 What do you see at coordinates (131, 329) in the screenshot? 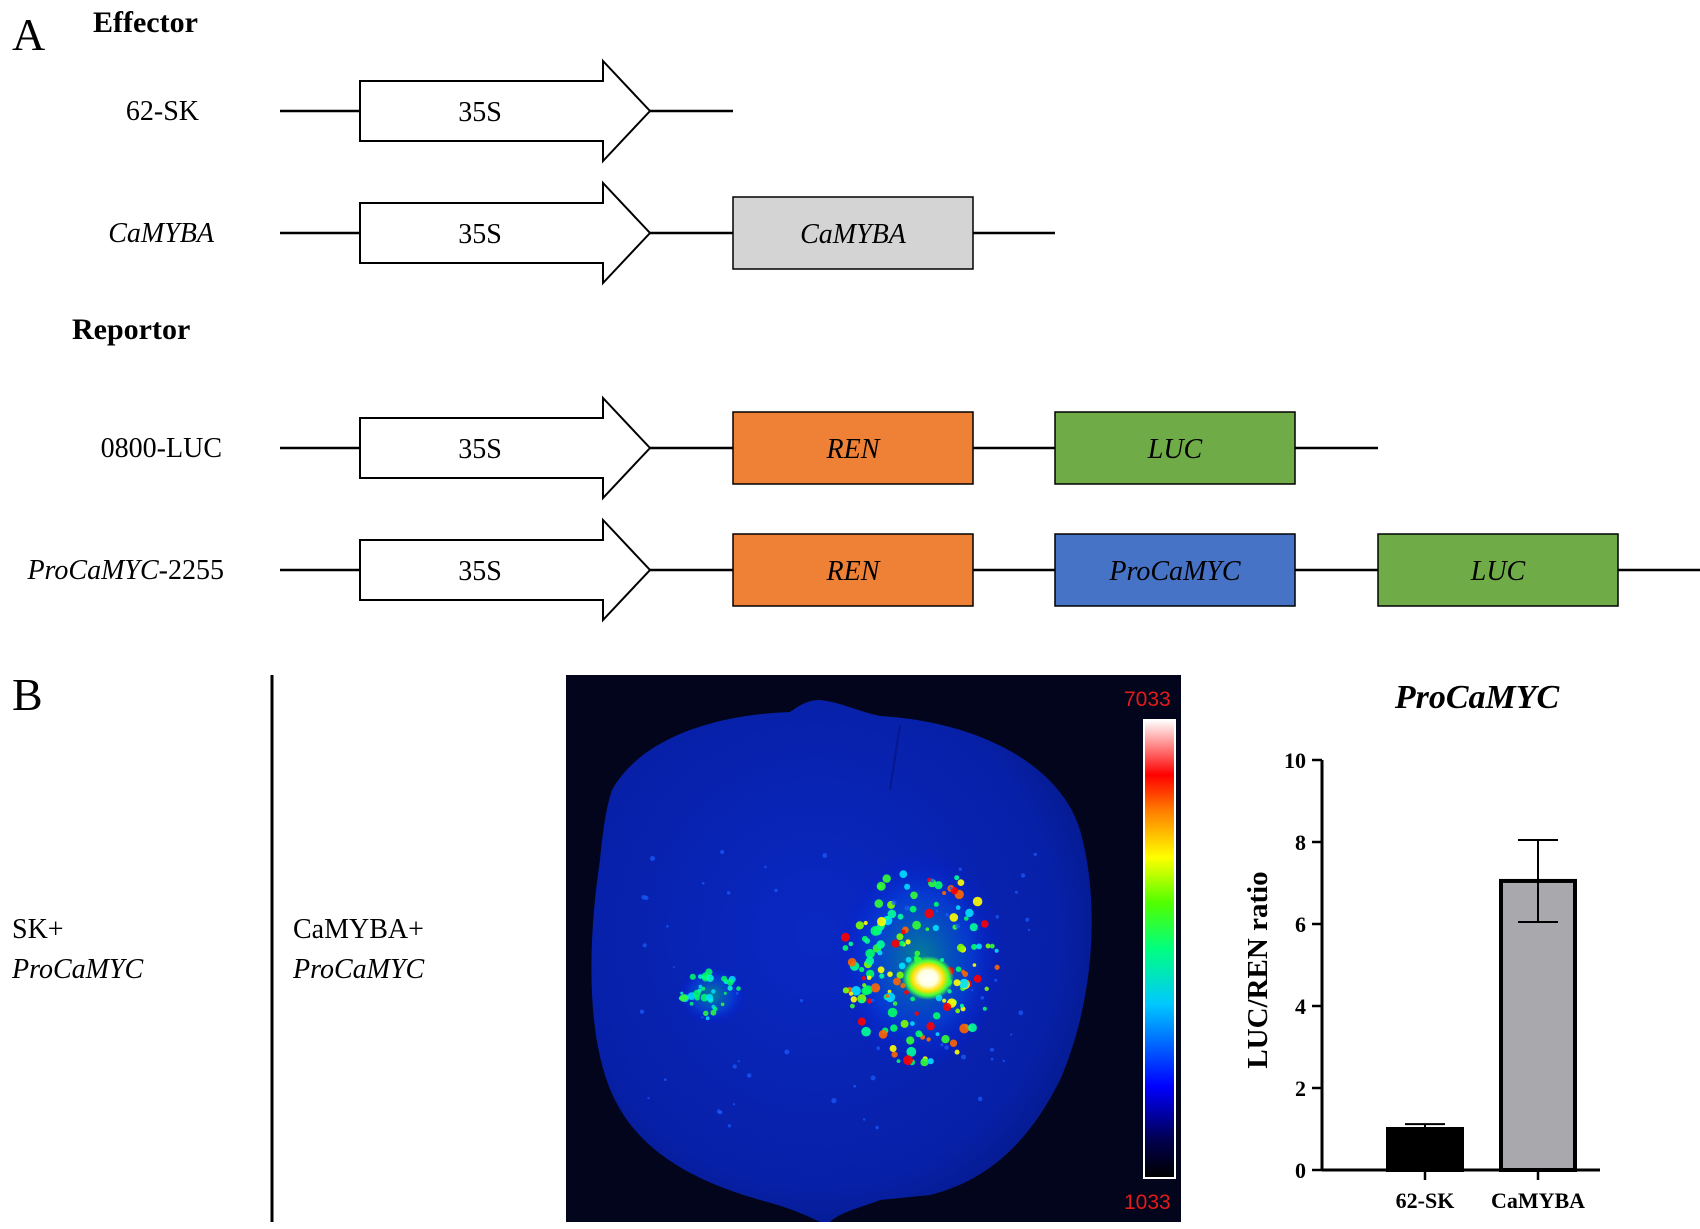
I see `reporter-heading: Reportor` at bounding box center [131, 329].